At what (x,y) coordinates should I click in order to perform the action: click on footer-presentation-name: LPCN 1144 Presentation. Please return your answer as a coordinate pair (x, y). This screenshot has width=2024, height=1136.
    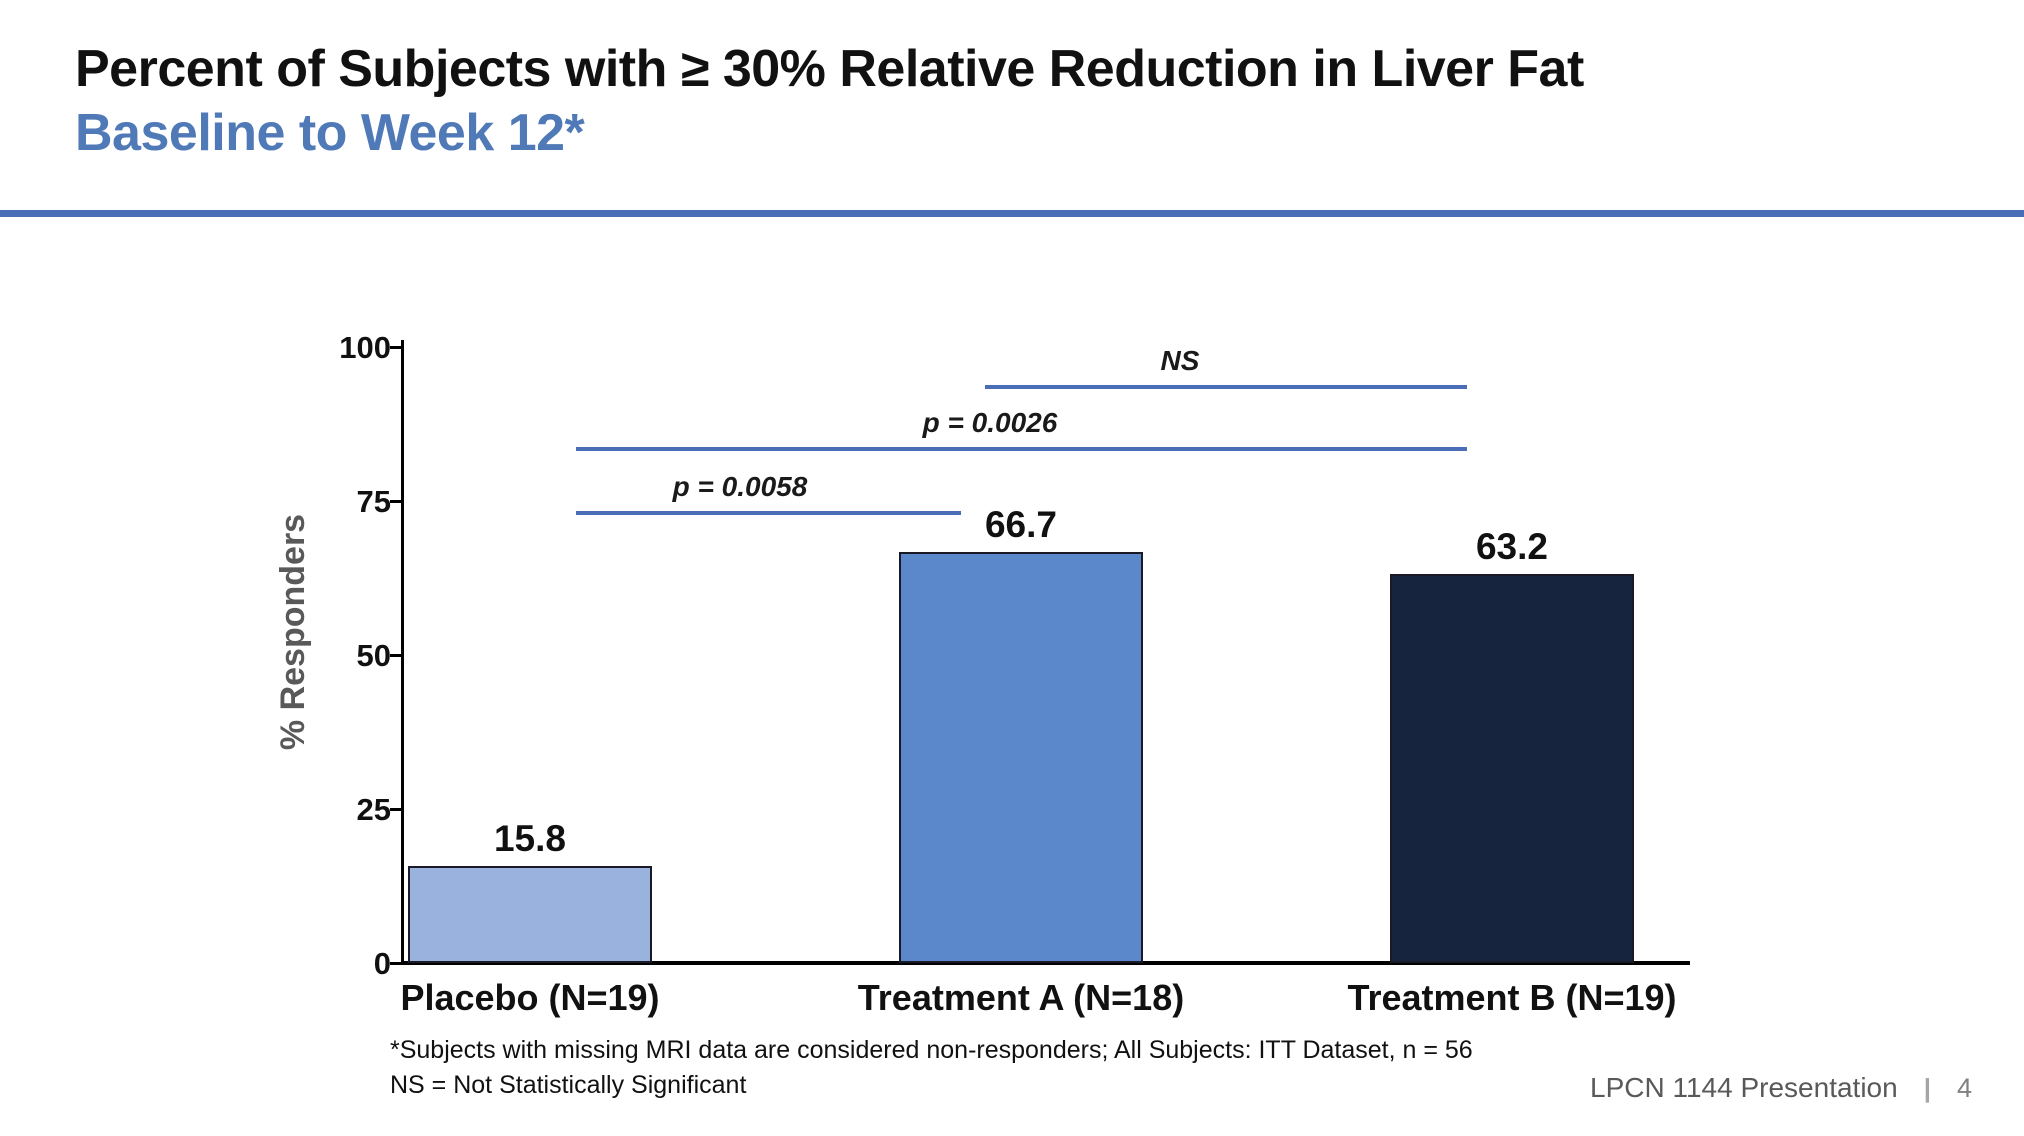
    Looking at the image, I should click on (1744, 1087).